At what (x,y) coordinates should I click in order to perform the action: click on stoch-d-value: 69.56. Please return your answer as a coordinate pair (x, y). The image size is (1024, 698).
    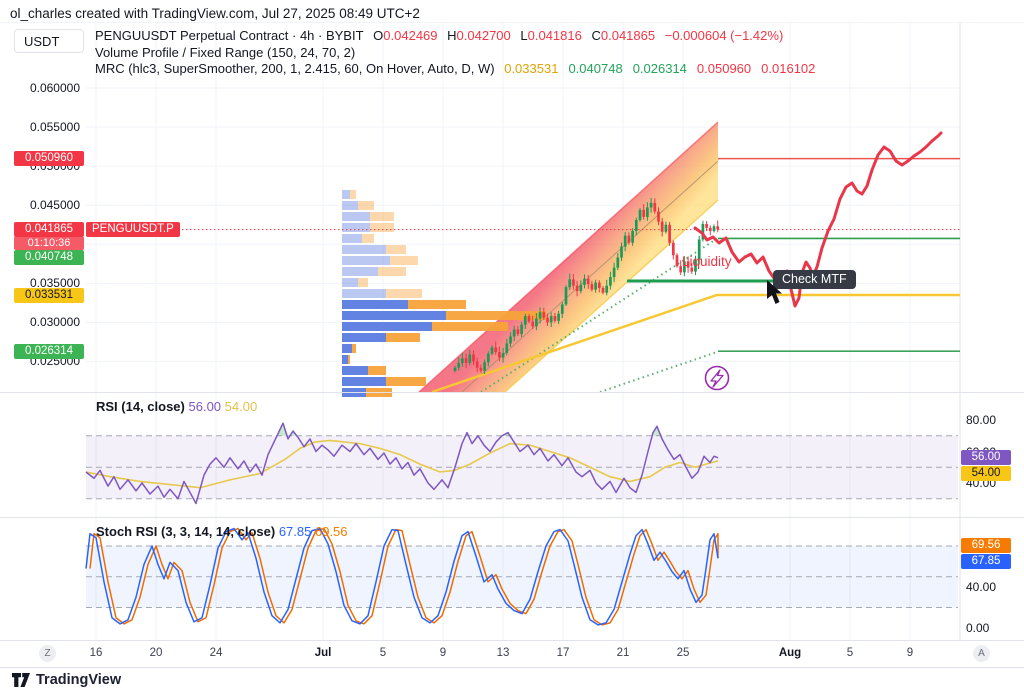
    Looking at the image, I should click on (331, 531).